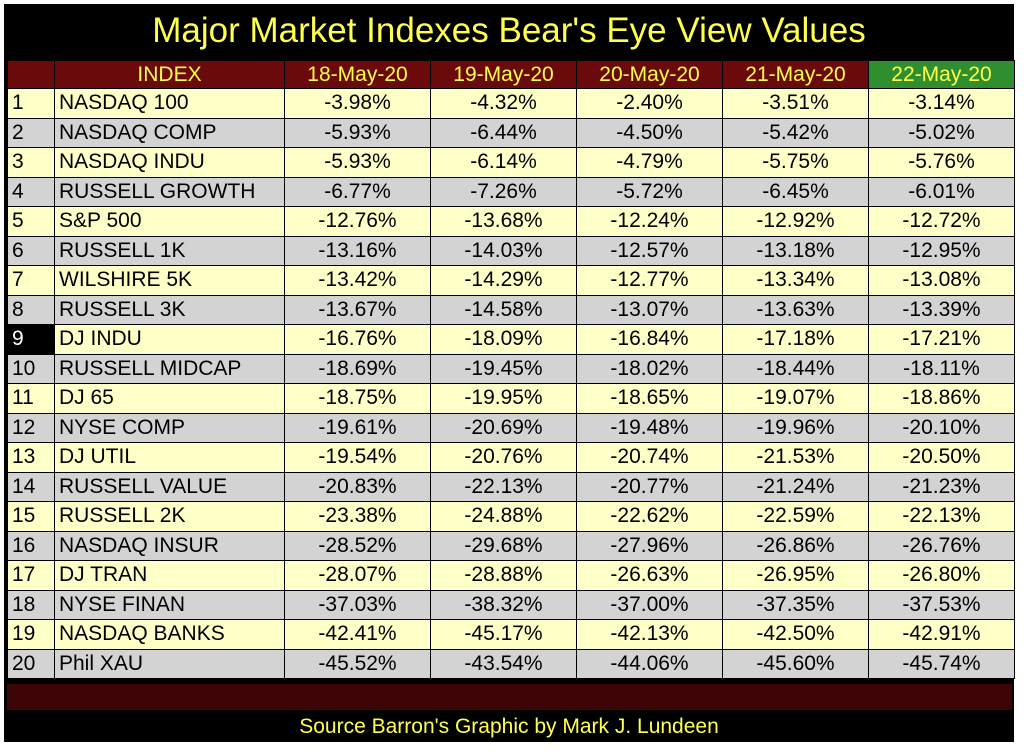 This screenshot has width=1024, height=752. Describe the element at coordinates (795, 74) in the screenshot. I see `header-date: 21-May-20` at that location.